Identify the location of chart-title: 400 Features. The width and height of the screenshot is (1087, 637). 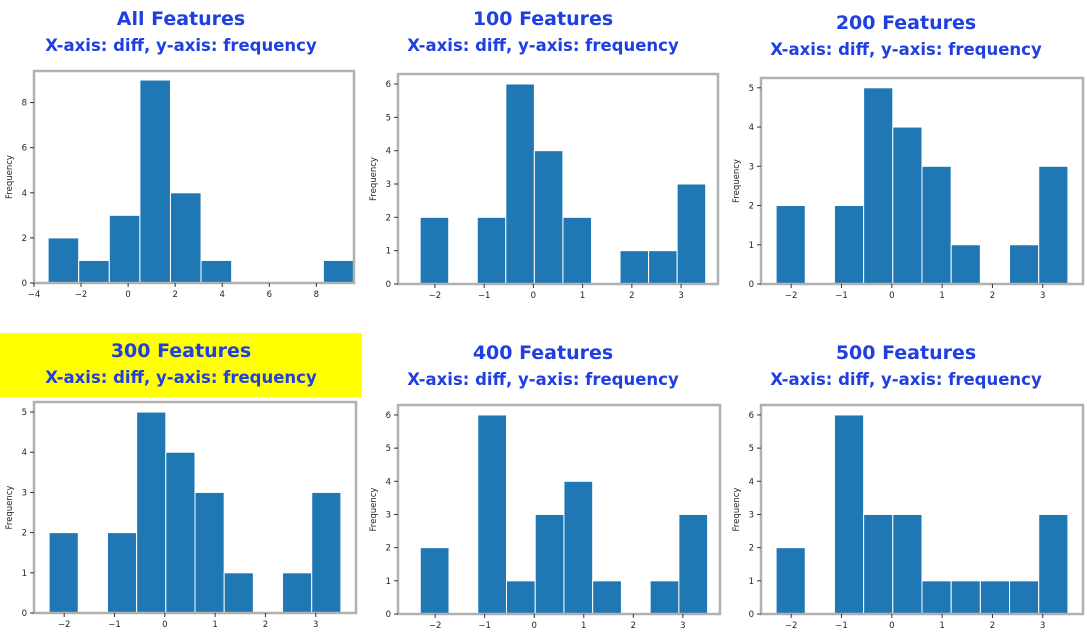
(543, 353).